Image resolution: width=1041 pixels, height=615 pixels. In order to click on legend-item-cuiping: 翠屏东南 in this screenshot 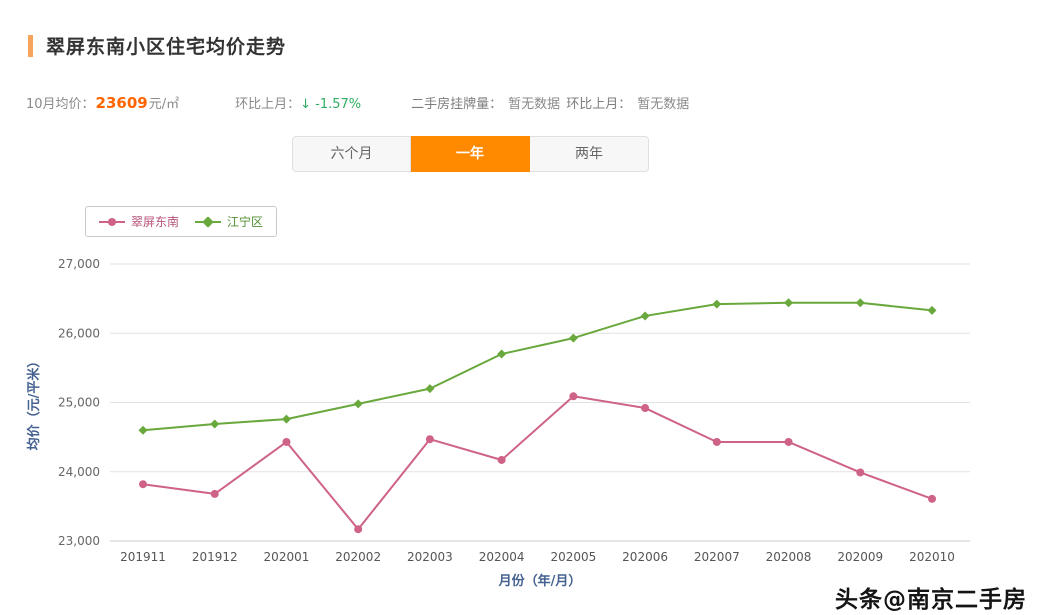, I will do `click(139, 221)`.